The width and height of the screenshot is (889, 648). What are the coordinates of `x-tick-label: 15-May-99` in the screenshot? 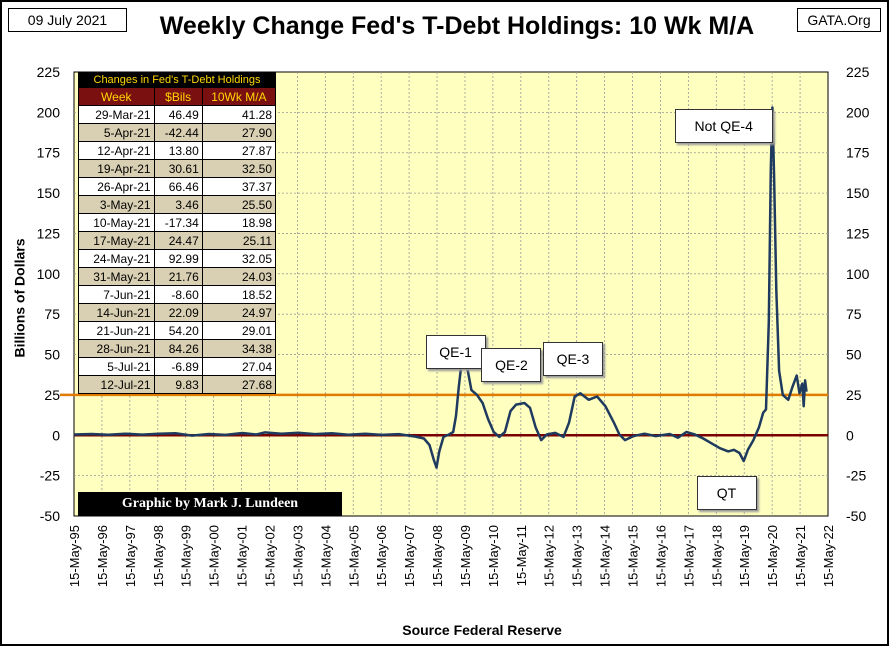 It's located at (186, 556).